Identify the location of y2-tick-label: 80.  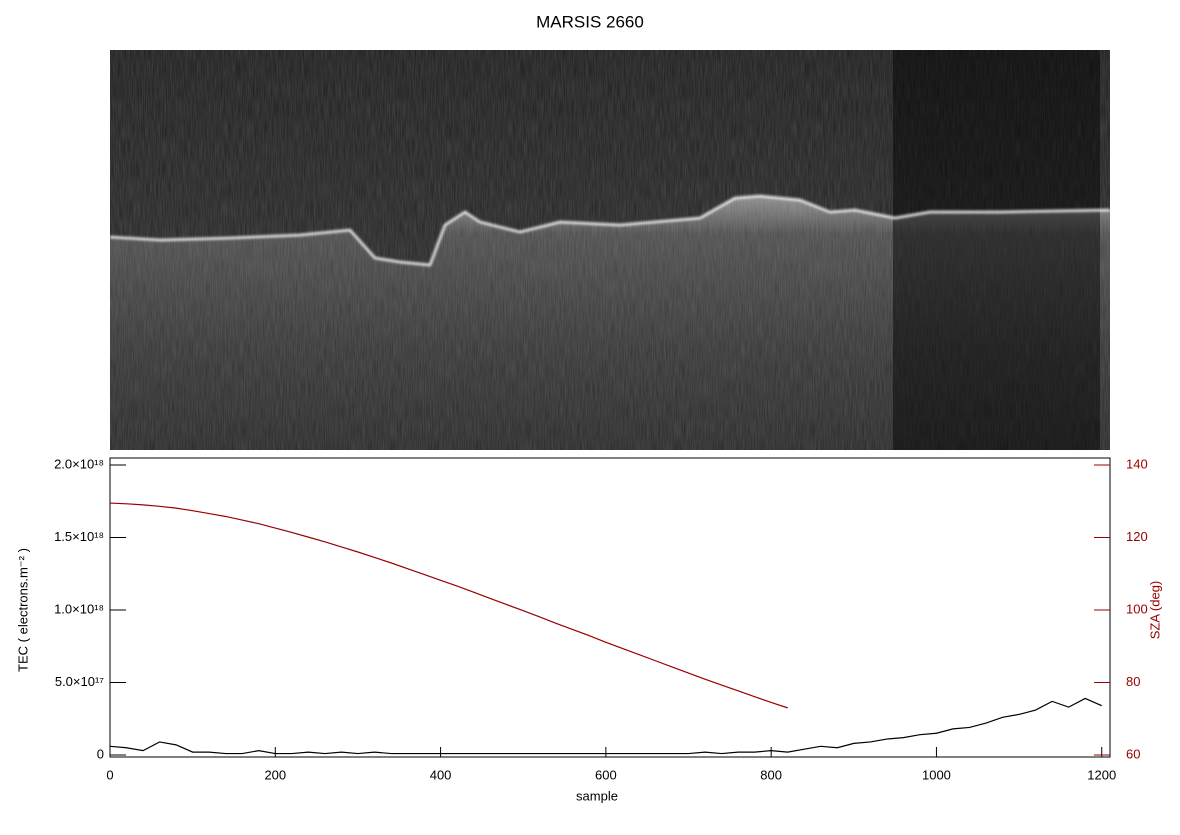
(1133, 681).